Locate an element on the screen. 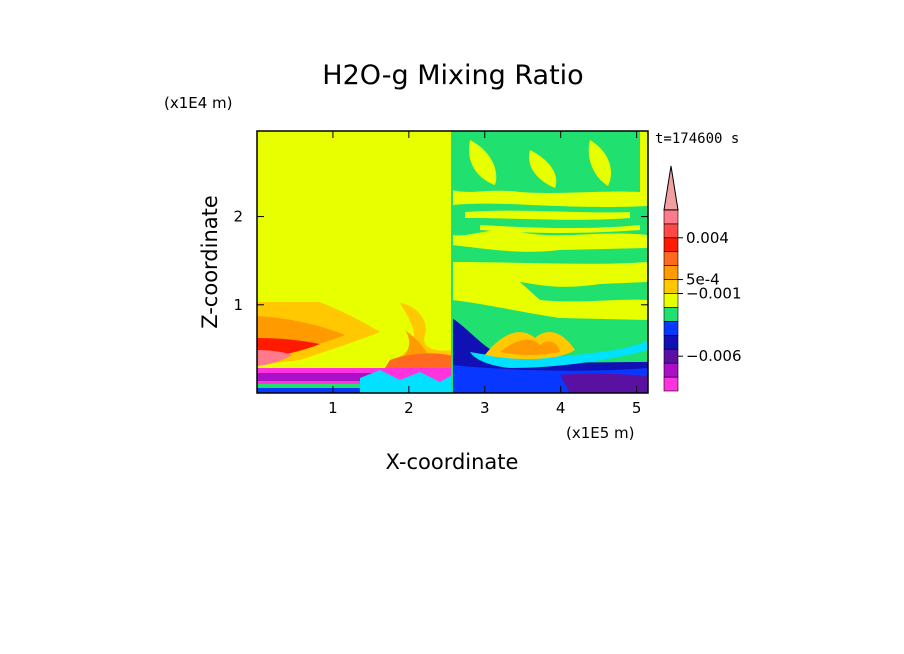  y-scale-label: (x1E4 m) is located at coordinates (198, 103).